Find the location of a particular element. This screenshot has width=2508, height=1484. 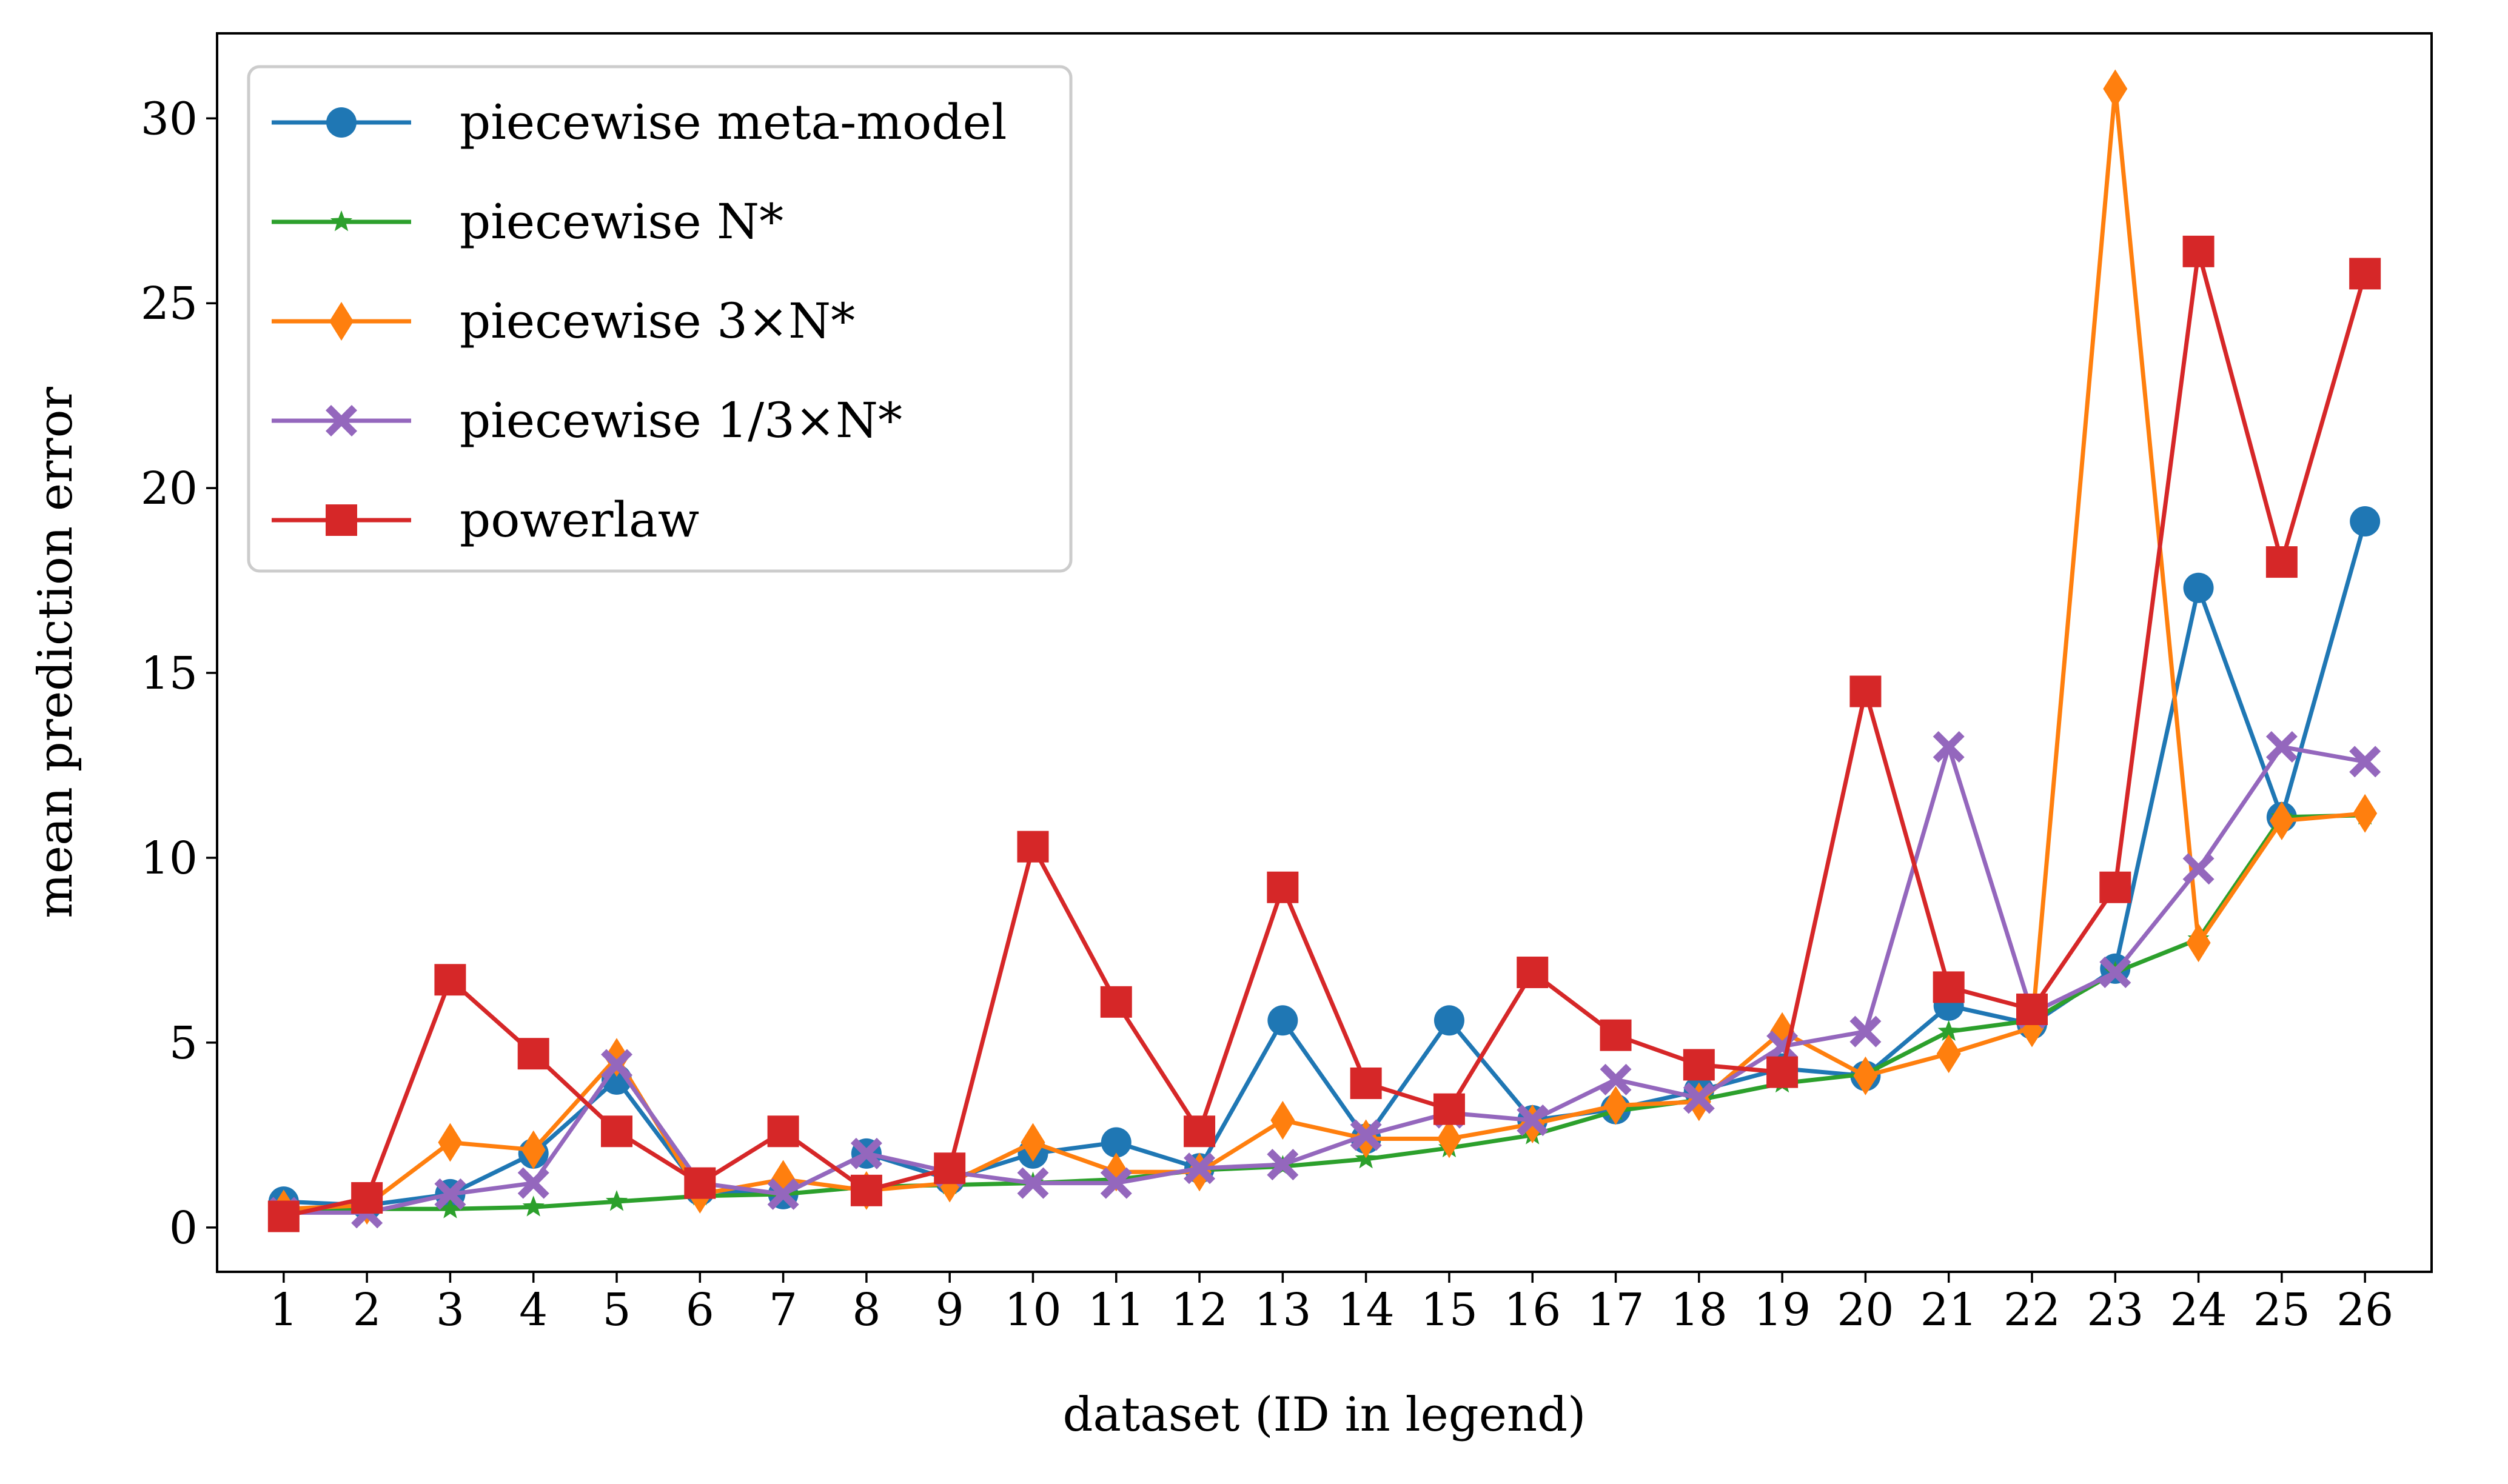

x-tick-label: 21 is located at coordinates (1948, 1310).